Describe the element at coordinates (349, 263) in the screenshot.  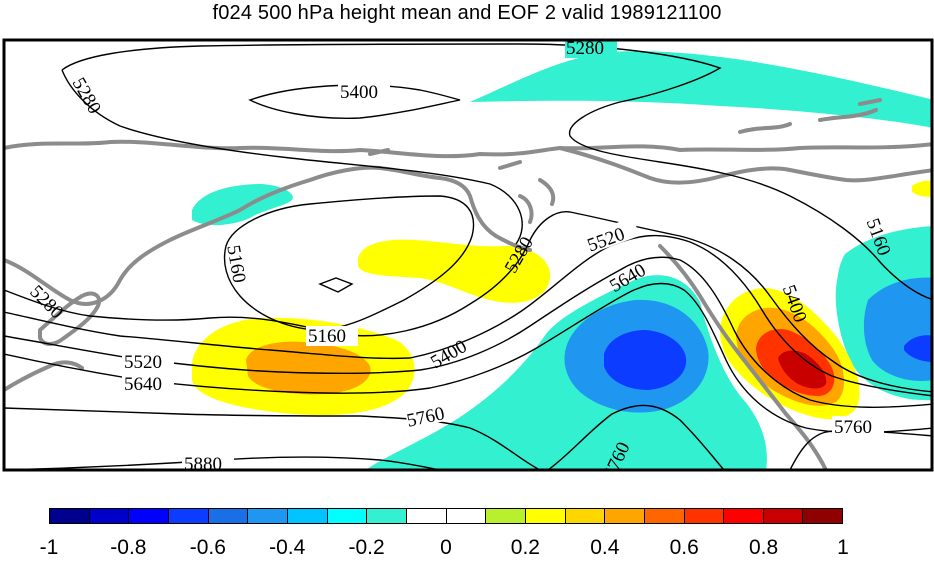
I see `contour-5160-center` at that location.